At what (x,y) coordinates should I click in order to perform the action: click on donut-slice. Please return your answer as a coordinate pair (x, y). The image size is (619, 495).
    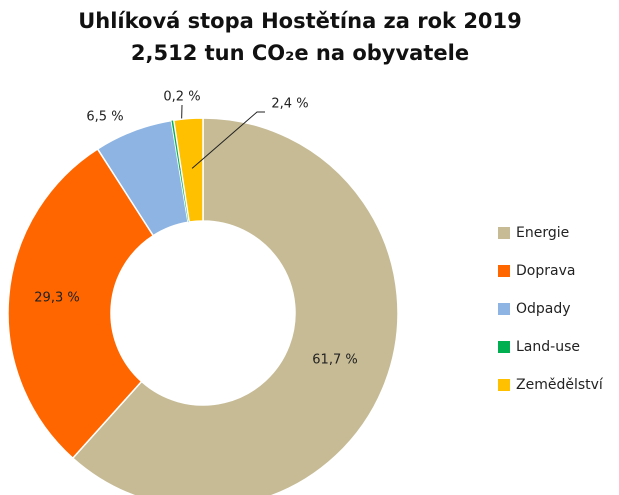
    Looking at the image, I should click on (188, 170).